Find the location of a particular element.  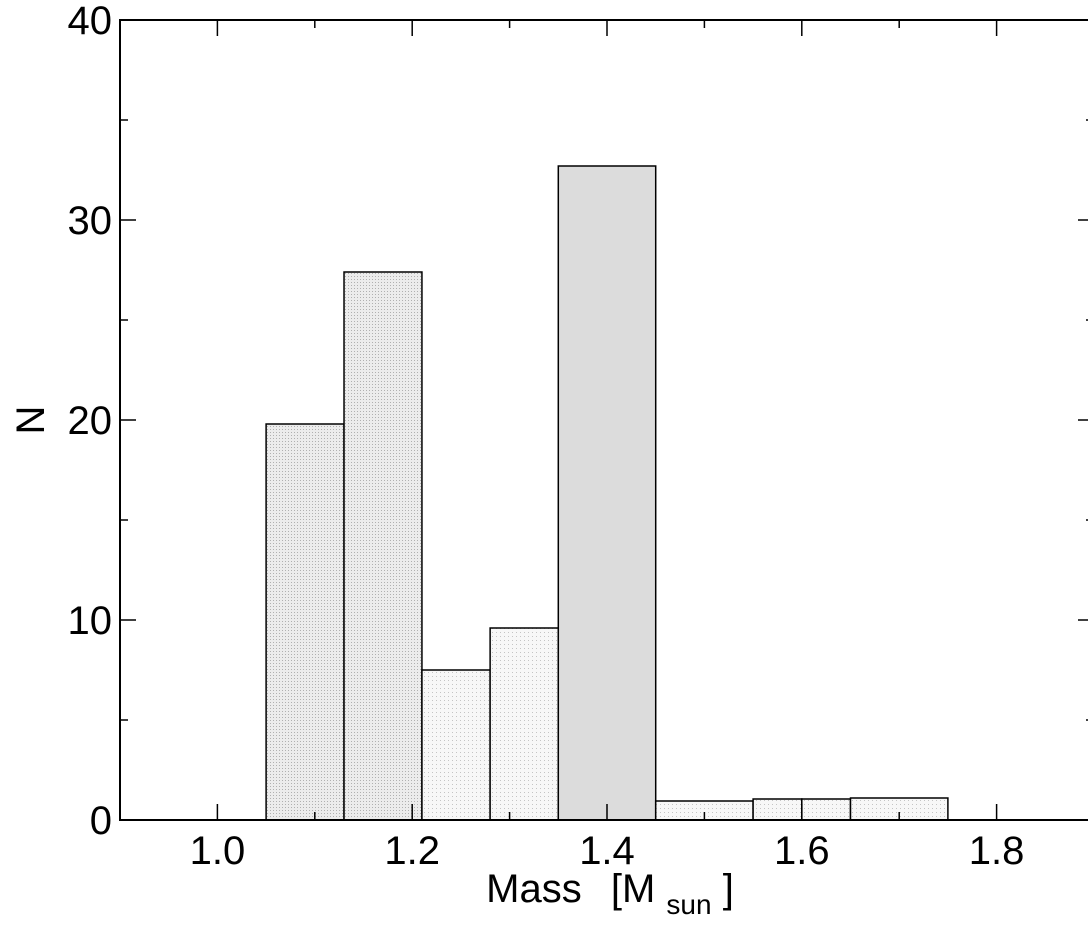

x-axis-label-quantity: Mass is located at coordinates (534, 889).